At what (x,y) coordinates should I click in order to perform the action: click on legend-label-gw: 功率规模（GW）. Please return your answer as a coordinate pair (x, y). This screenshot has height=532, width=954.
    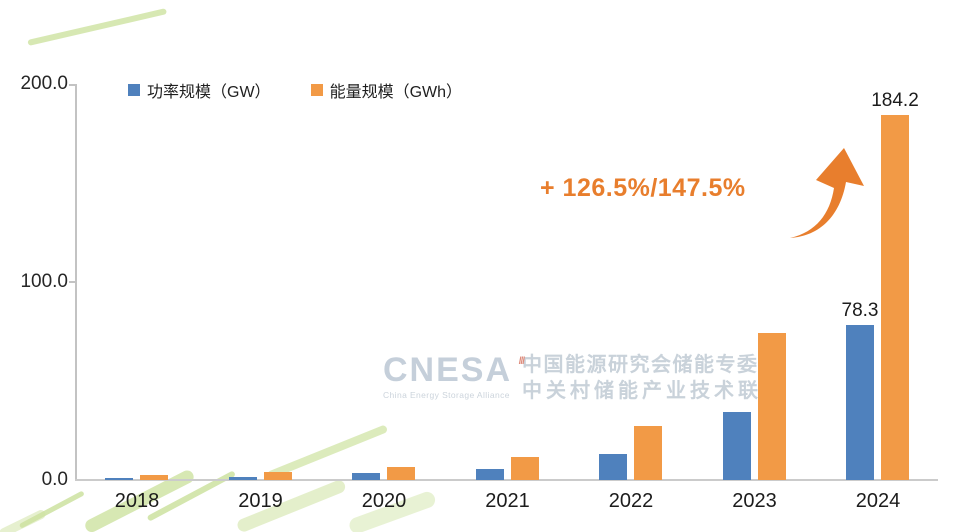
    Looking at the image, I should click on (209, 92).